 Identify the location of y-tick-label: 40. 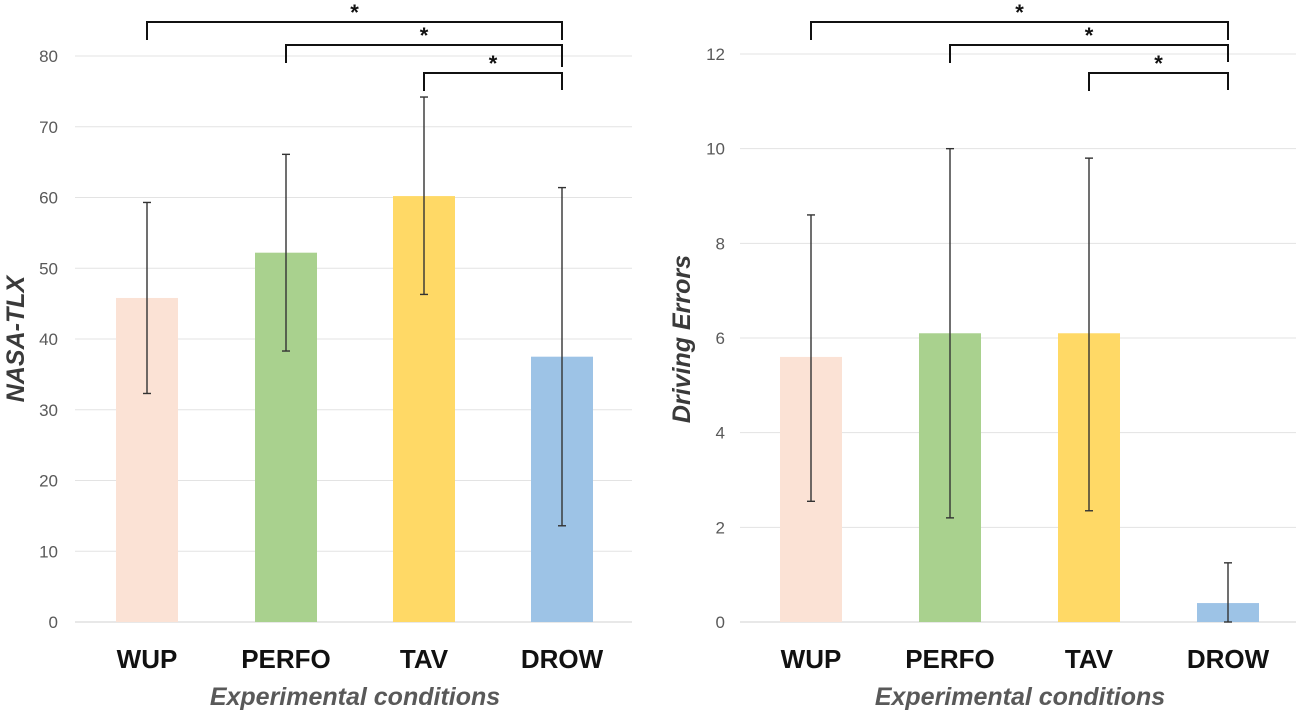
(48, 339).